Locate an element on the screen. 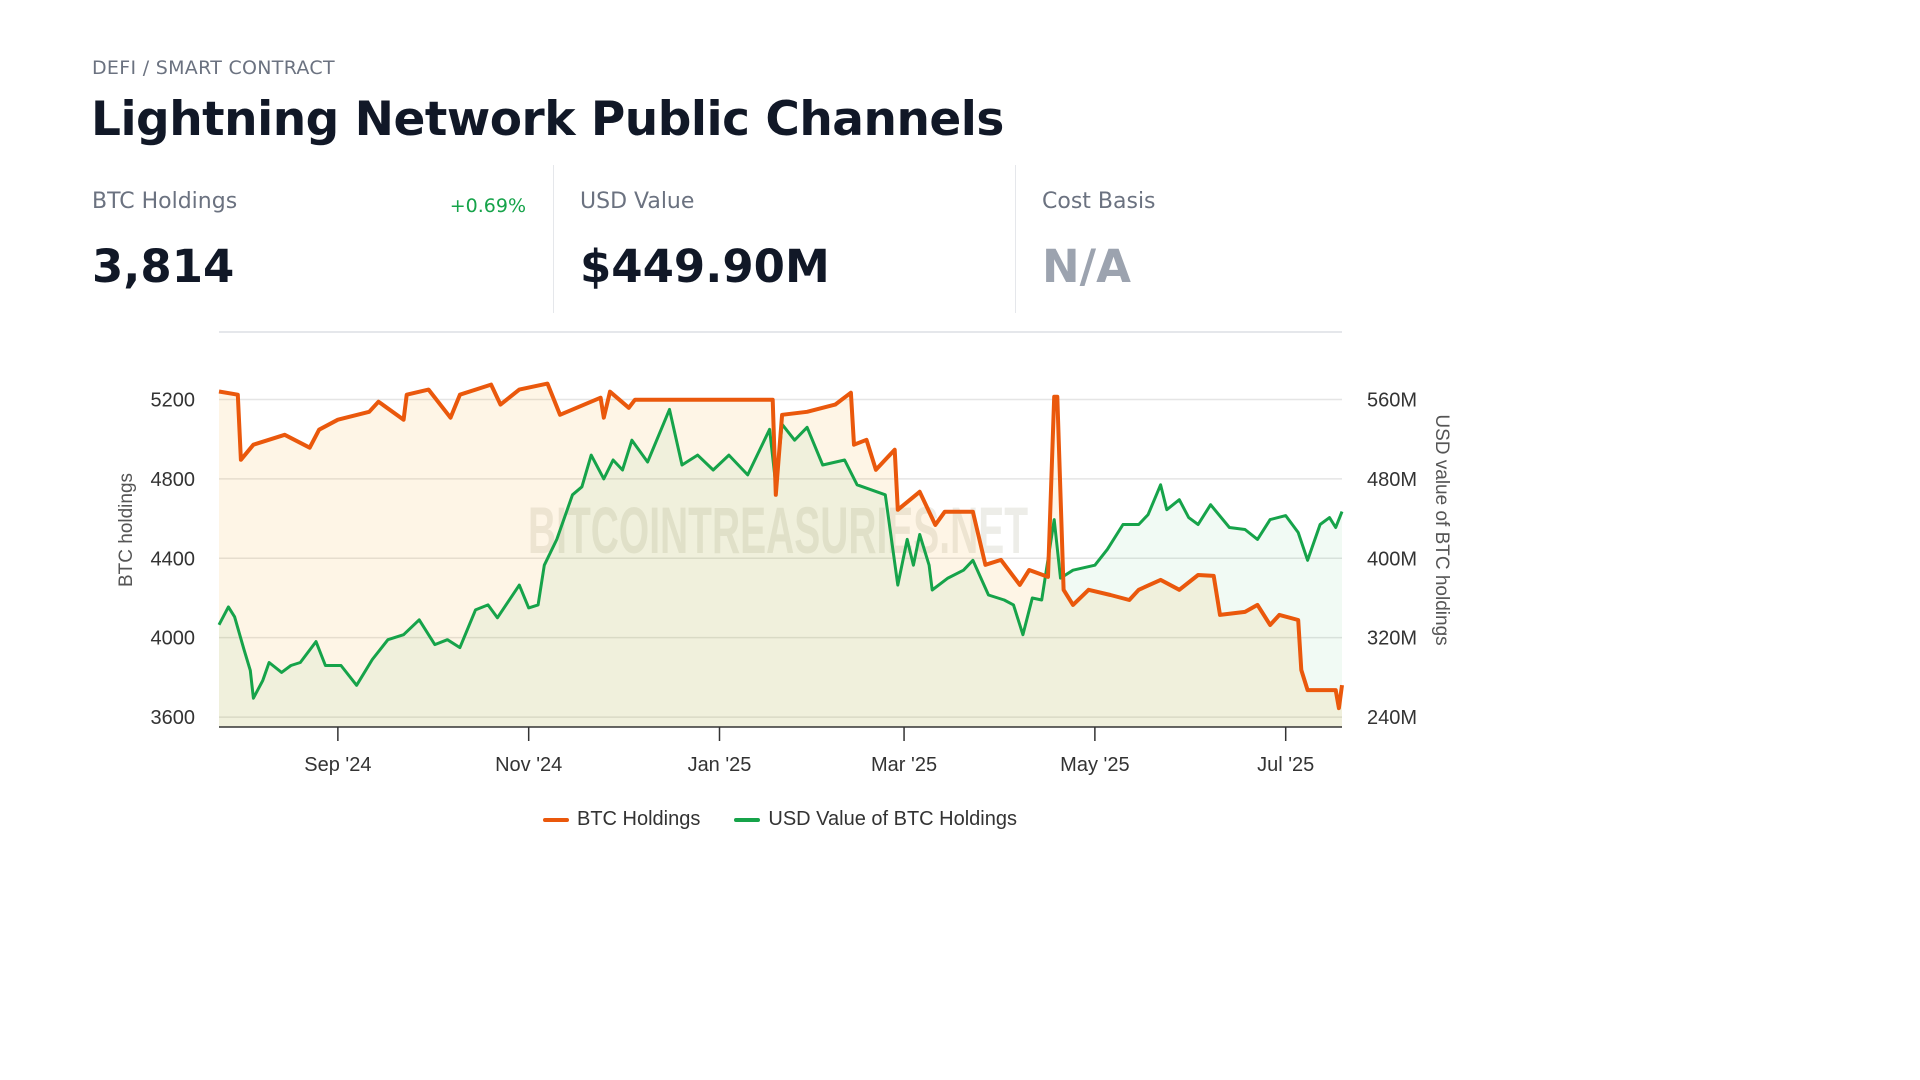 The height and width of the screenshot is (1080, 1920). legend-item-usd: USD Value of BTC Holdings is located at coordinates (875, 819).